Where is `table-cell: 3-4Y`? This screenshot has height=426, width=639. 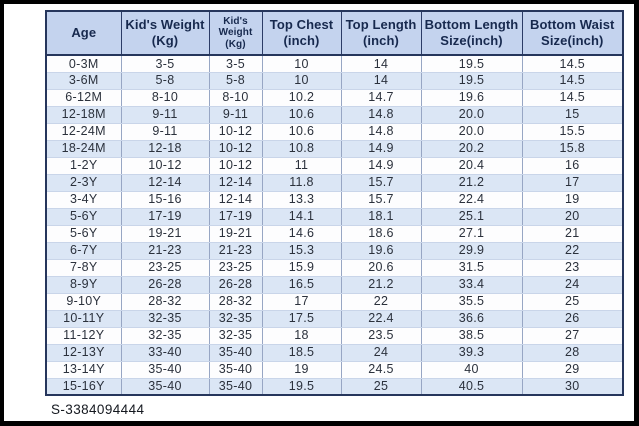
table-cell: 3-4Y is located at coordinates (83, 200).